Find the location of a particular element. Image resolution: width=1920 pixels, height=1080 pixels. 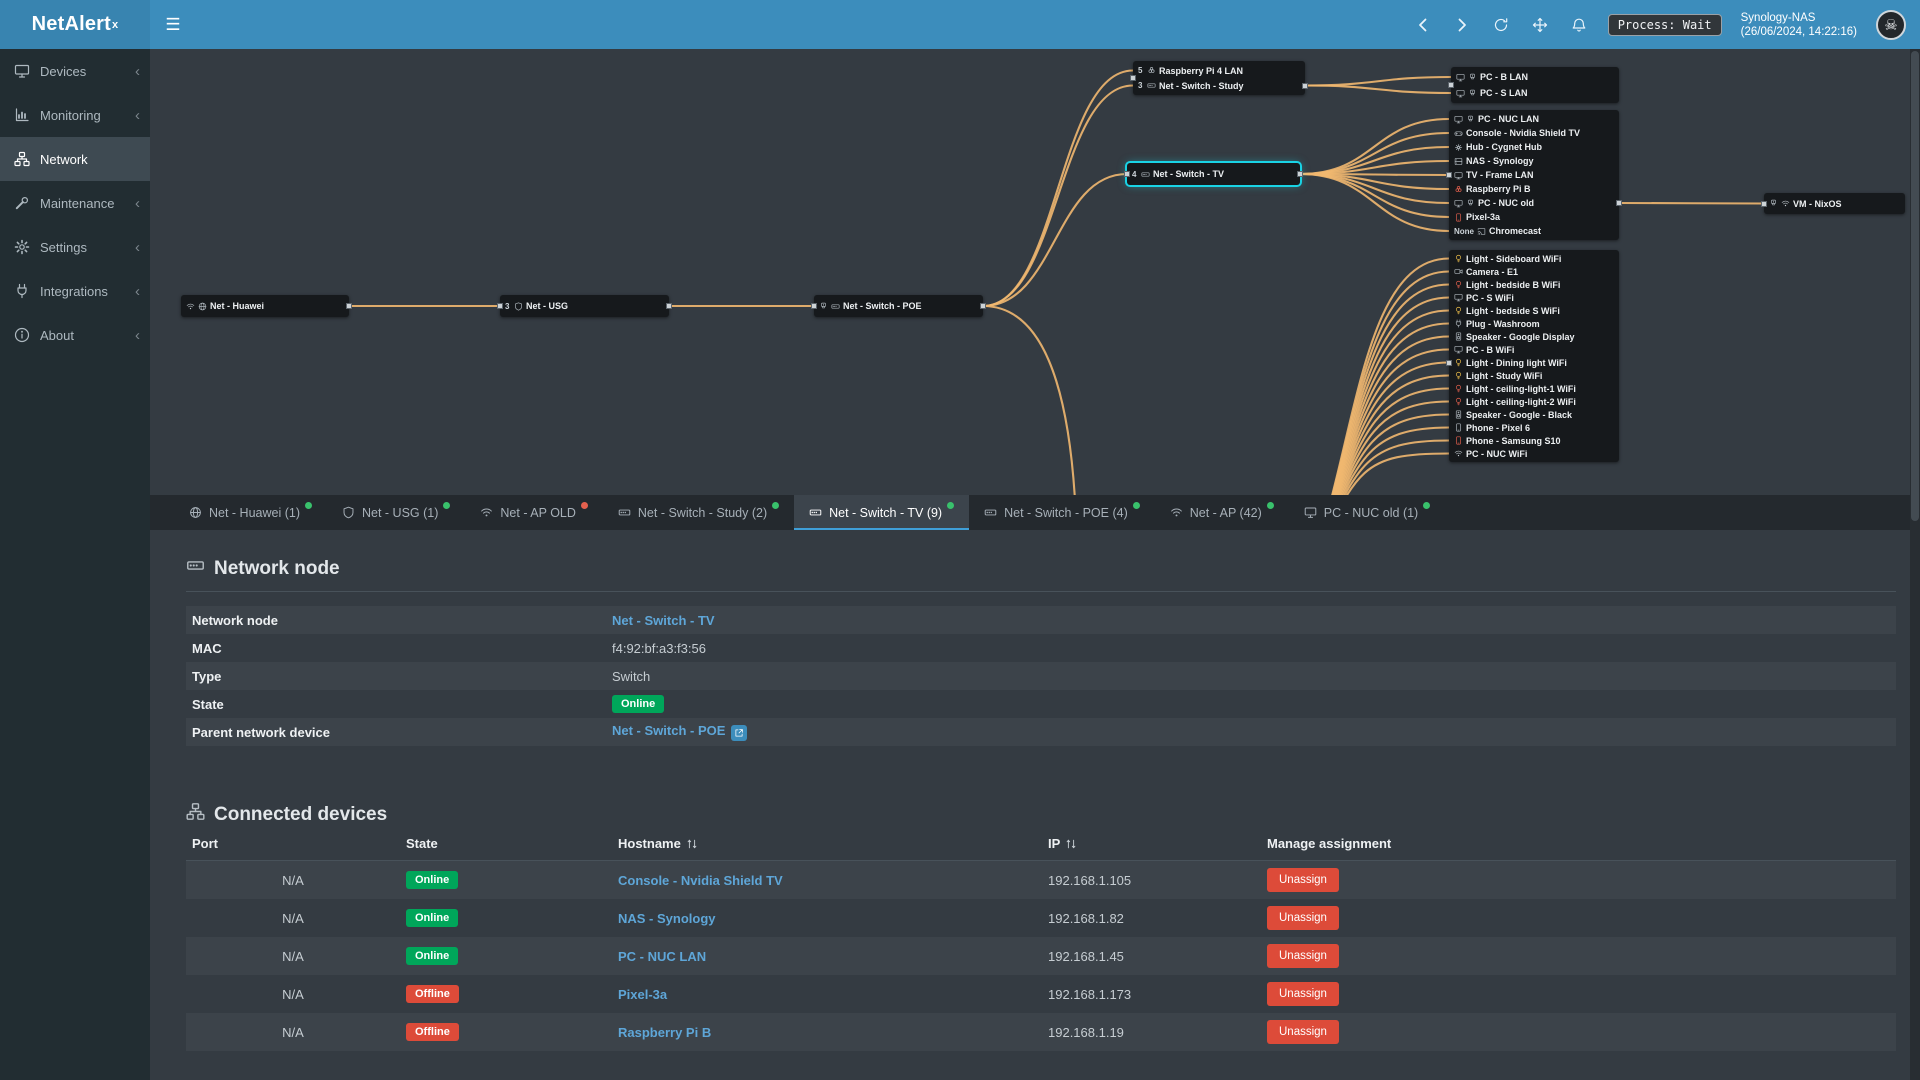

sidebar-item-network: Network ‹ is located at coordinates (75, 159).